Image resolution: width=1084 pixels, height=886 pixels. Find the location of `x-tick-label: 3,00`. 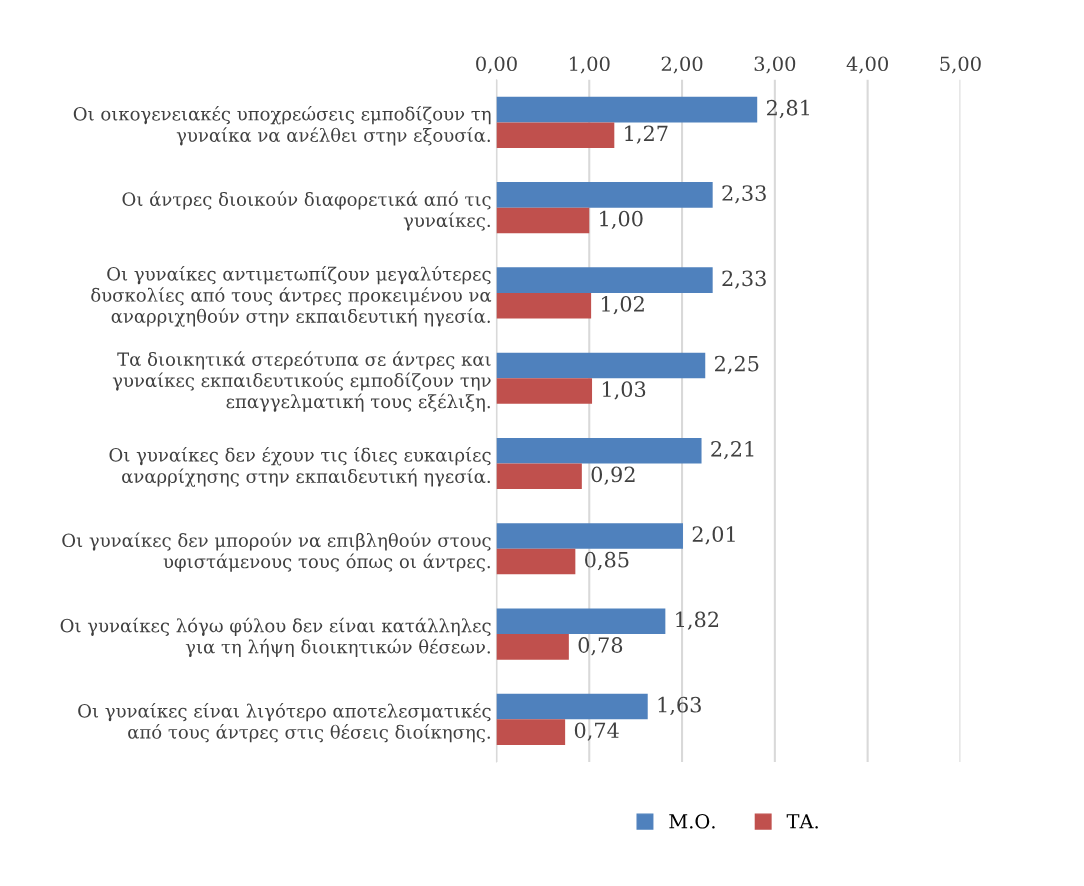

x-tick-label: 3,00 is located at coordinates (775, 65).